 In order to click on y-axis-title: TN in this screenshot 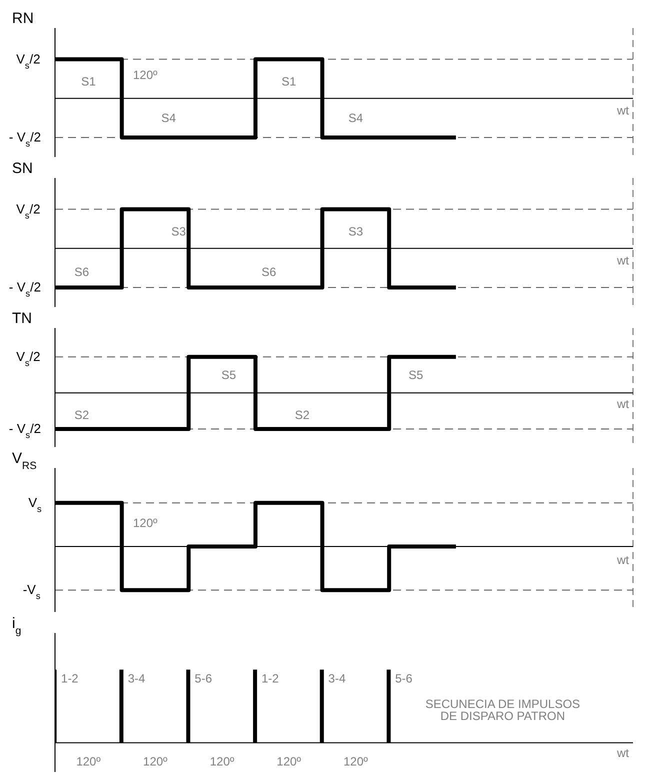, I will do `click(22, 318)`.